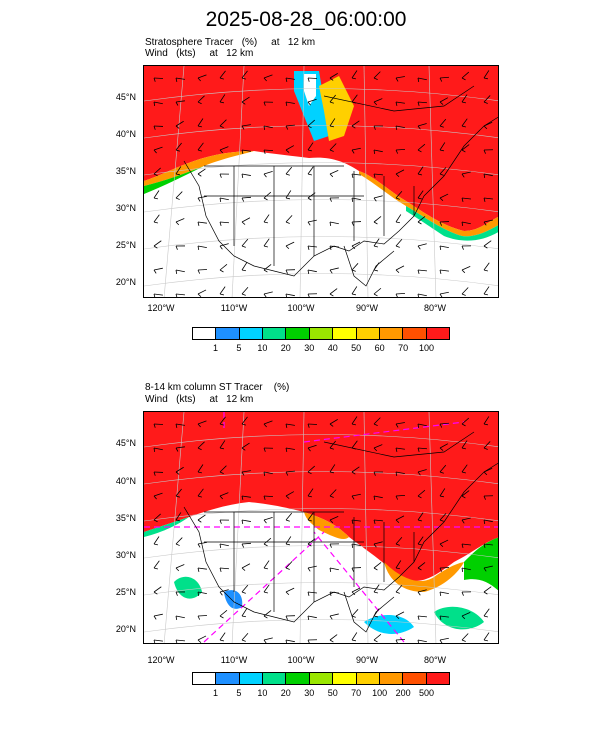 The image size is (612, 737). What do you see at coordinates (435, 308) in the screenshot?
I see `panel1-lon-label: 80°W` at bounding box center [435, 308].